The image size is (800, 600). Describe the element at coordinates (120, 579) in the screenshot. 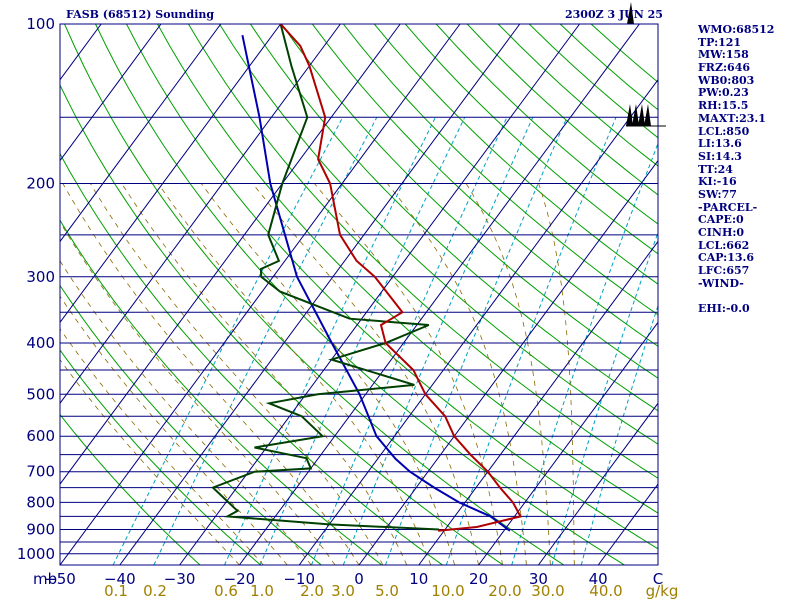

I see `temperature-tick-label: −40` at that location.